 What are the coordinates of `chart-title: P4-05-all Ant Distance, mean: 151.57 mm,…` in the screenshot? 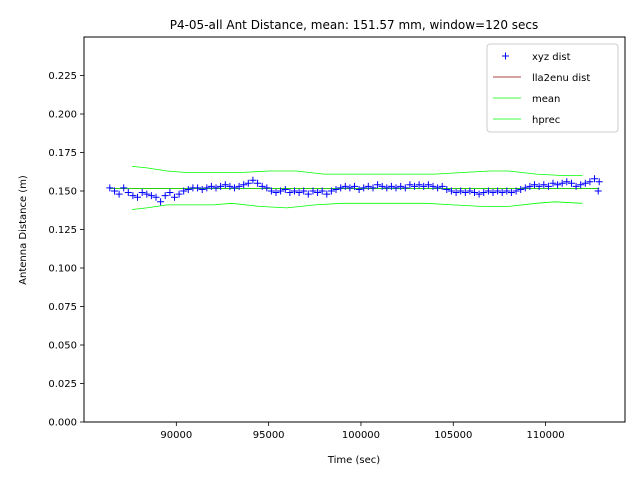 It's located at (354, 25).